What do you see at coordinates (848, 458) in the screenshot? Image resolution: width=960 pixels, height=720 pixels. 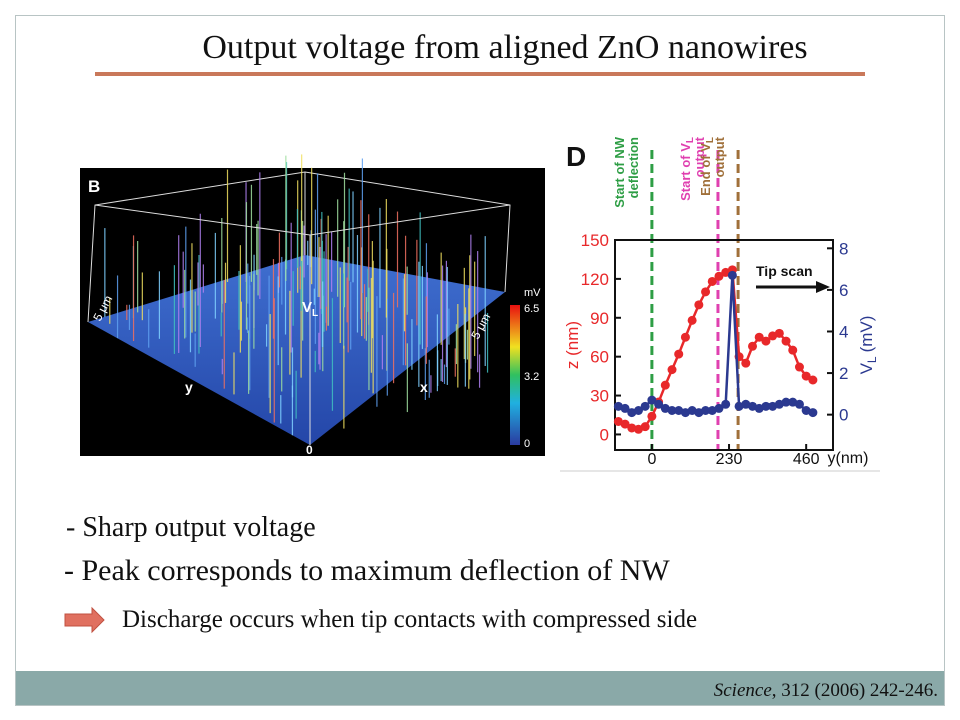 I see `x-axis-label: y(nm)` at bounding box center [848, 458].